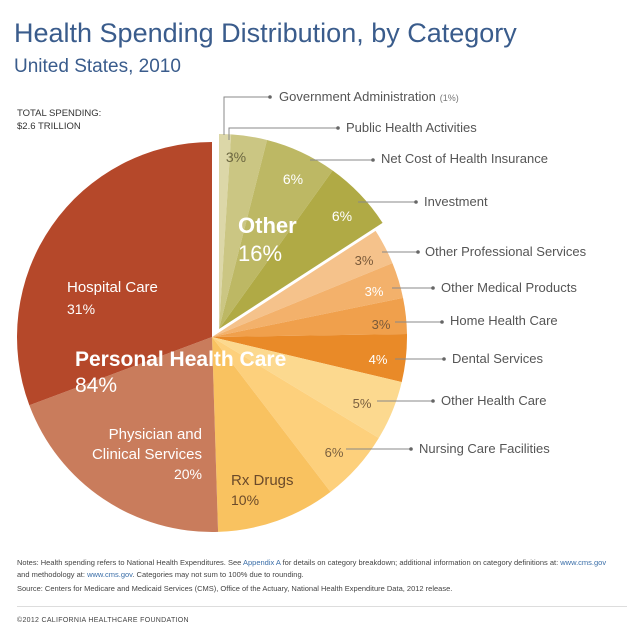  Describe the element at coordinates (309, 317) in the screenshot. I see `slice-home-health-care` at that location.